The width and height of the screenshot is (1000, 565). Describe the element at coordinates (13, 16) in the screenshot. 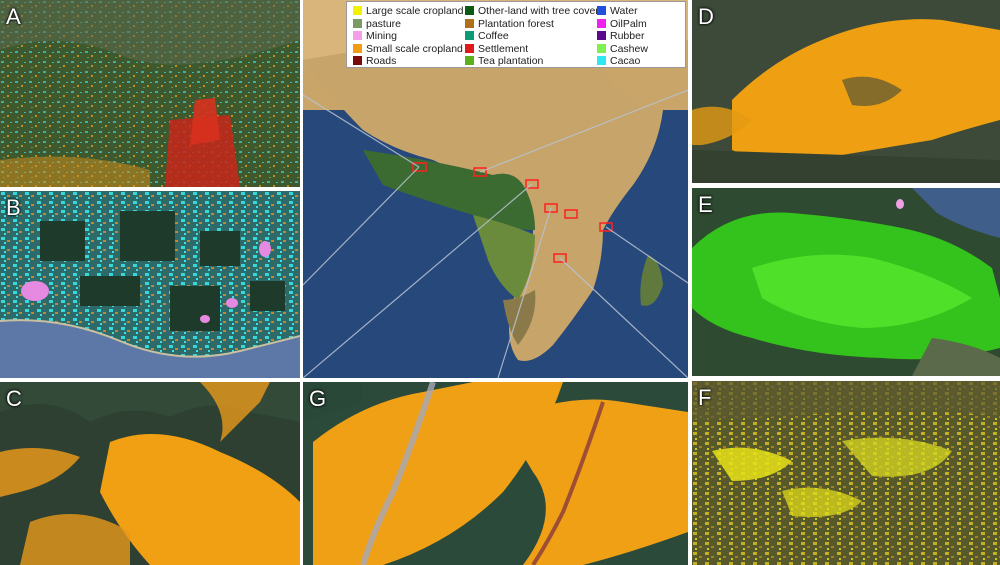

I see `panel-a-label: A` at that location.